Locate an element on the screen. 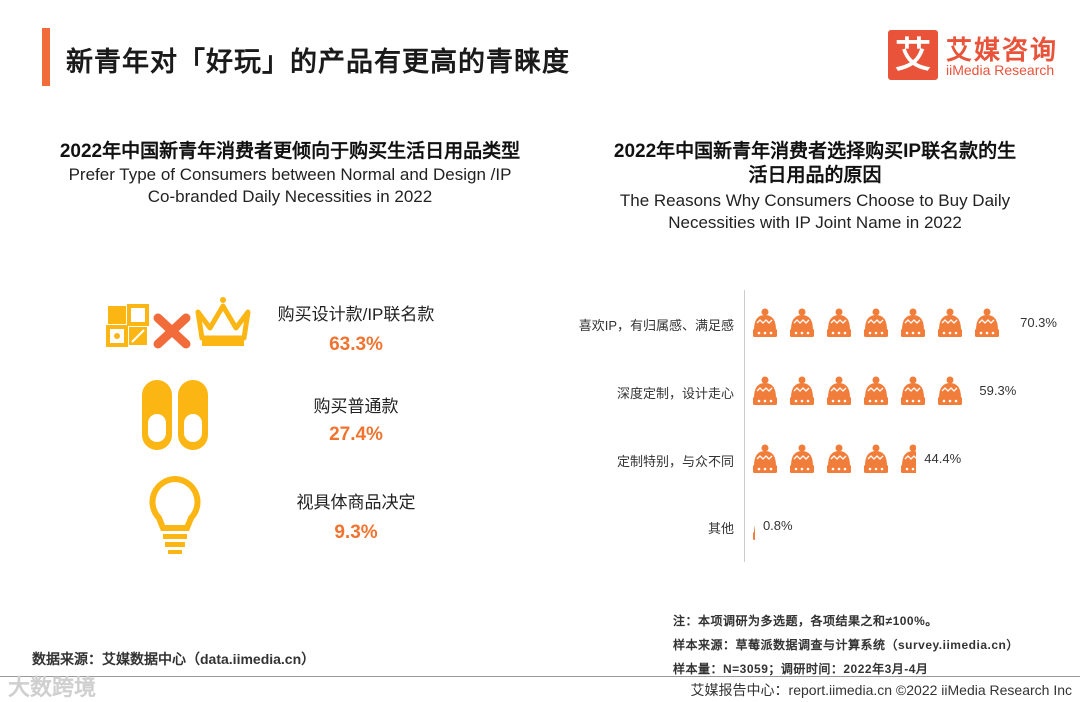 The height and width of the screenshot is (702, 1080). category-label: 喜欢IP，有归属感、满足感 is located at coordinates (656, 325).